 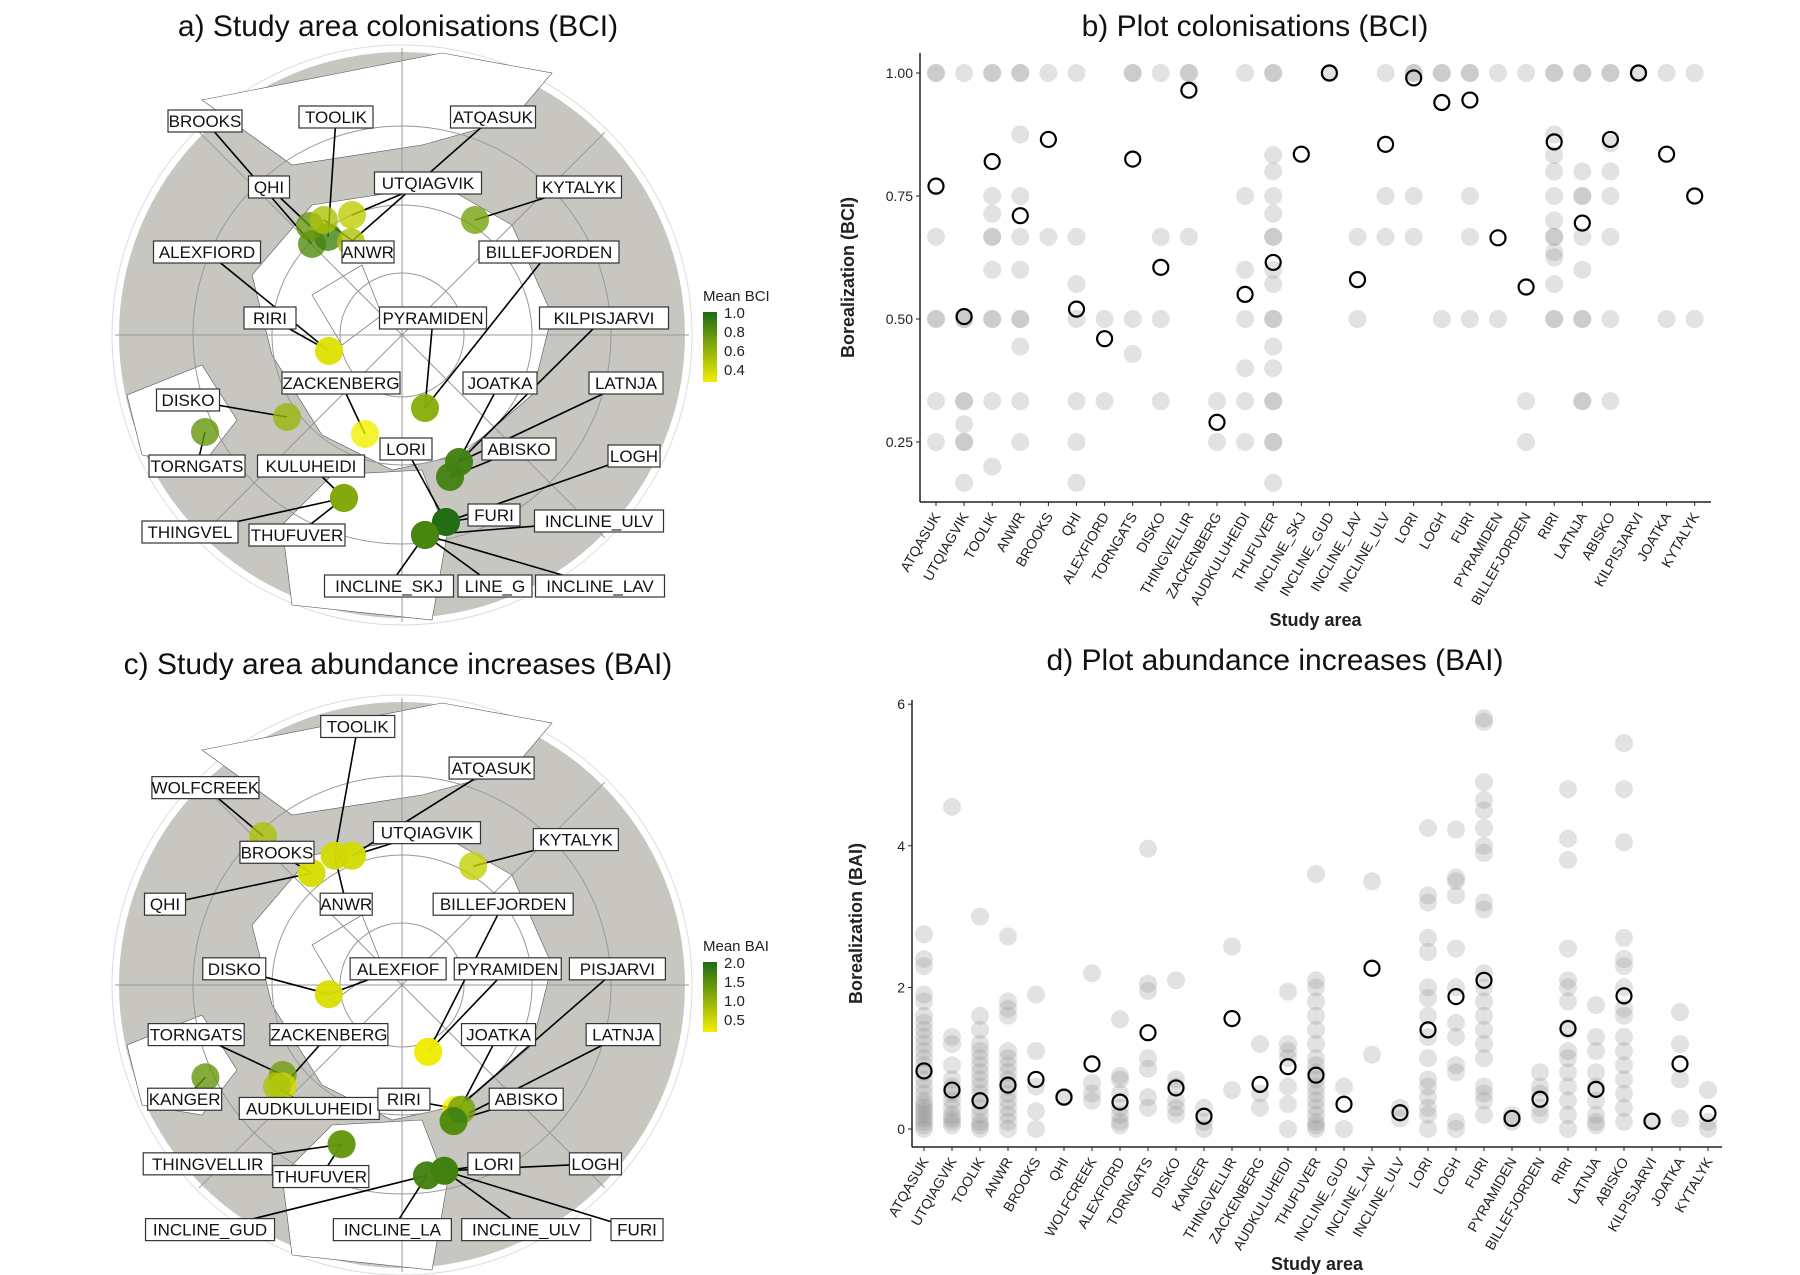 What do you see at coordinates (321, 1177) in the screenshot?
I see `site-label: THUFUVER` at bounding box center [321, 1177].